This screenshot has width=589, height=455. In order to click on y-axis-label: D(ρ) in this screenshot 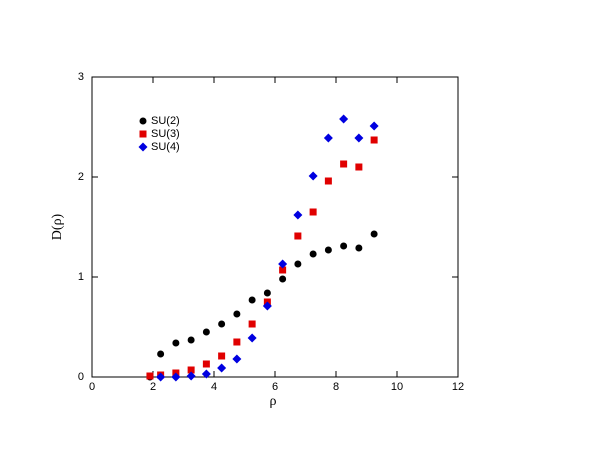, I will do `click(57, 226)`.